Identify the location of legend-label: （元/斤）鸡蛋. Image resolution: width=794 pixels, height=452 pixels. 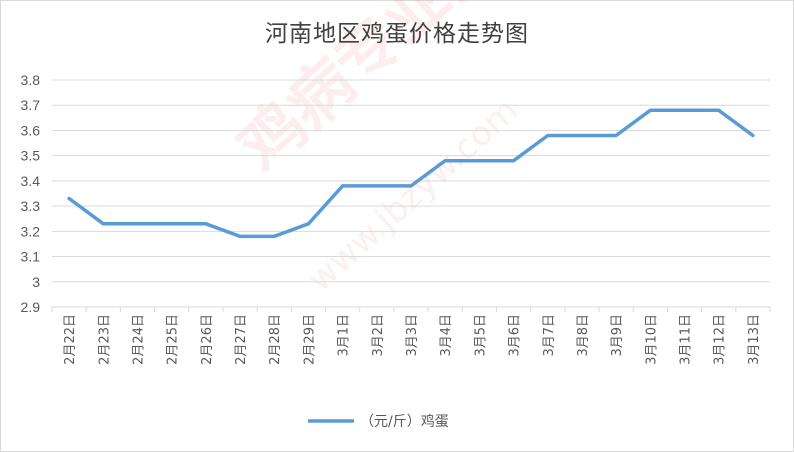
(404, 421).